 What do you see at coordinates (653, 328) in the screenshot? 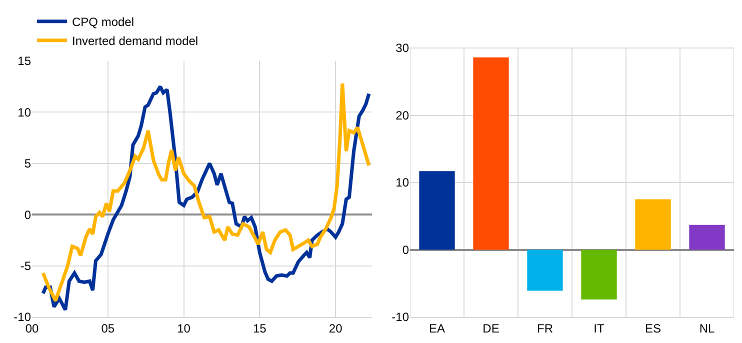
I see `x-tick-label: ES` at bounding box center [653, 328].